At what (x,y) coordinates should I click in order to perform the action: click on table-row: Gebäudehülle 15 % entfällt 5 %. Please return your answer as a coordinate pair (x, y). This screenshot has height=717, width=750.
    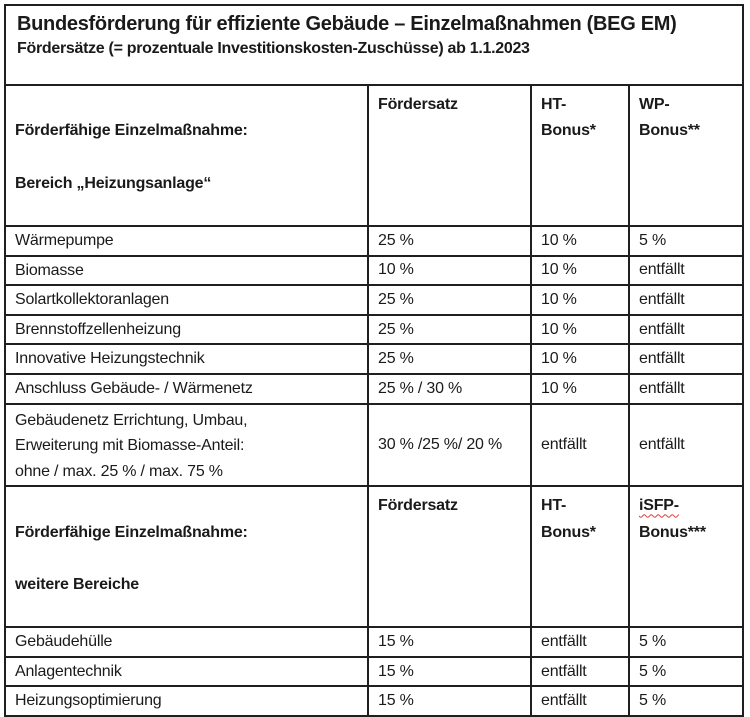
    Looking at the image, I should click on (374, 642).